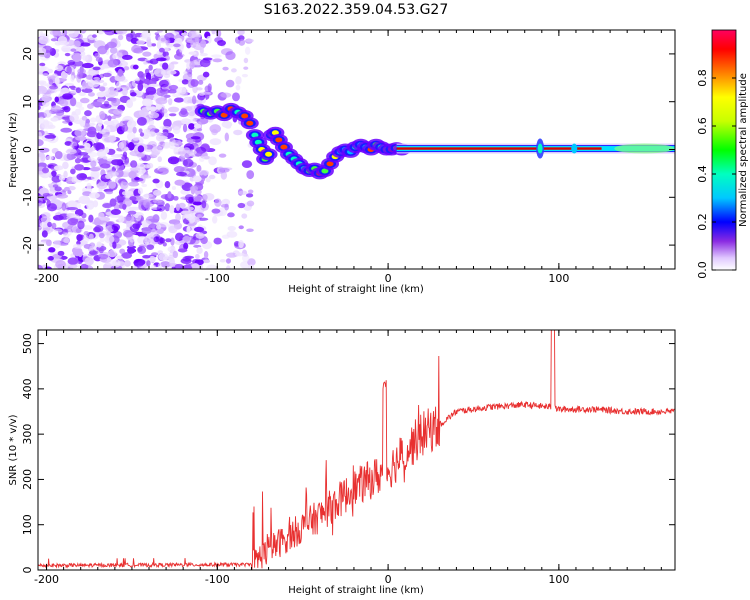 The height and width of the screenshot is (600, 750). What do you see at coordinates (540, 148) in the screenshot?
I see `spectrogram-band-disturbance-core` at bounding box center [540, 148].